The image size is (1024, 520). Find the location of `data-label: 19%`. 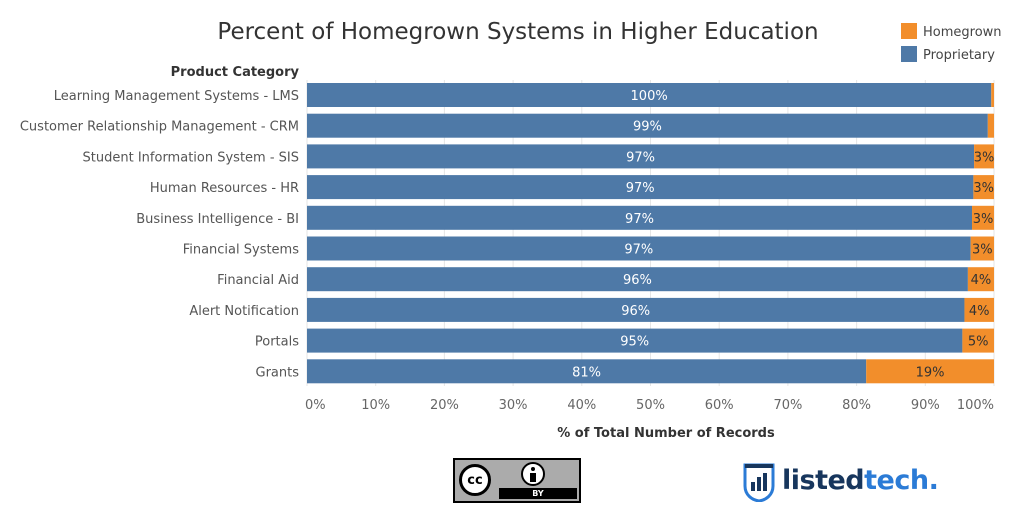

data-label: 19% is located at coordinates (930, 372).